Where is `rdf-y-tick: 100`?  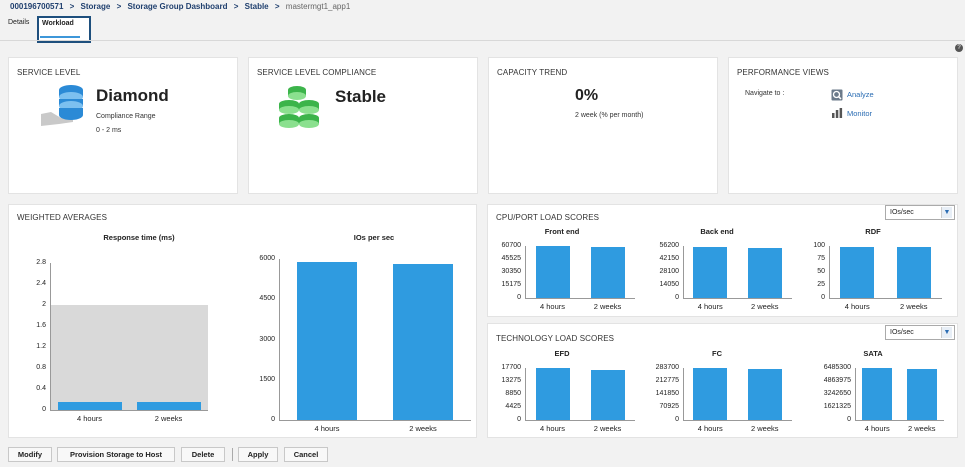 rdf-y-tick: 100 is located at coordinates (819, 245).